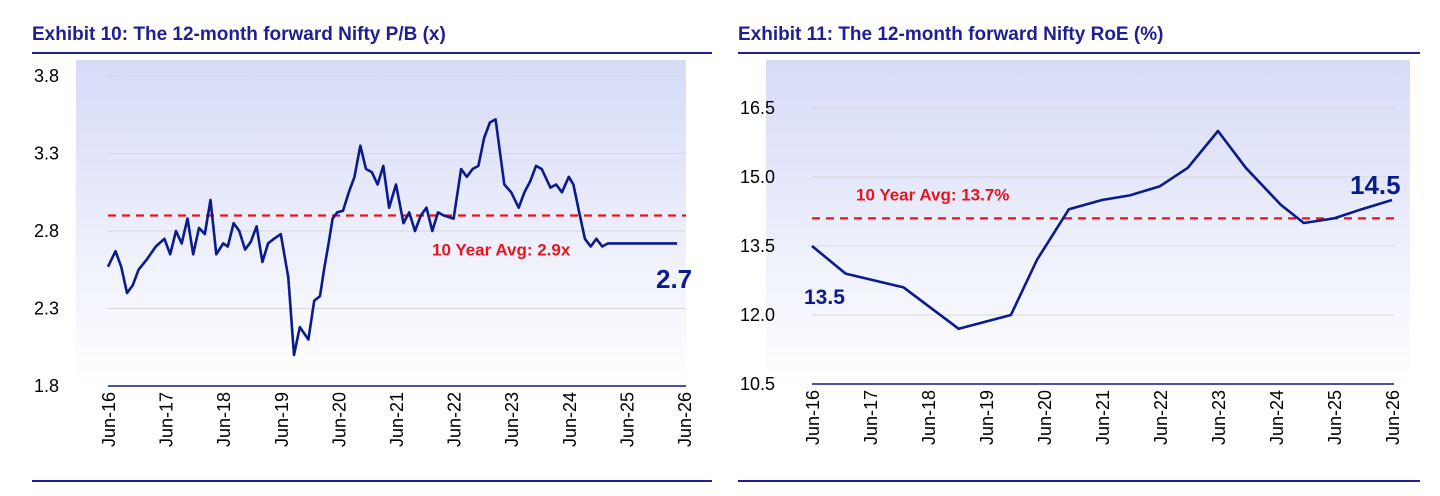 This screenshot has width=1440, height=496. What do you see at coordinates (824, 297) in the screenshot?
I see `start-value-label: 13.5` at bounding box center [824, 297].